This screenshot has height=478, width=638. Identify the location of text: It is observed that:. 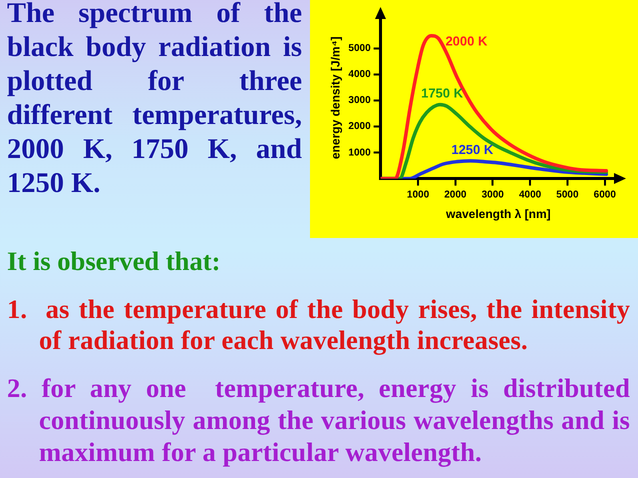
(114, 262).